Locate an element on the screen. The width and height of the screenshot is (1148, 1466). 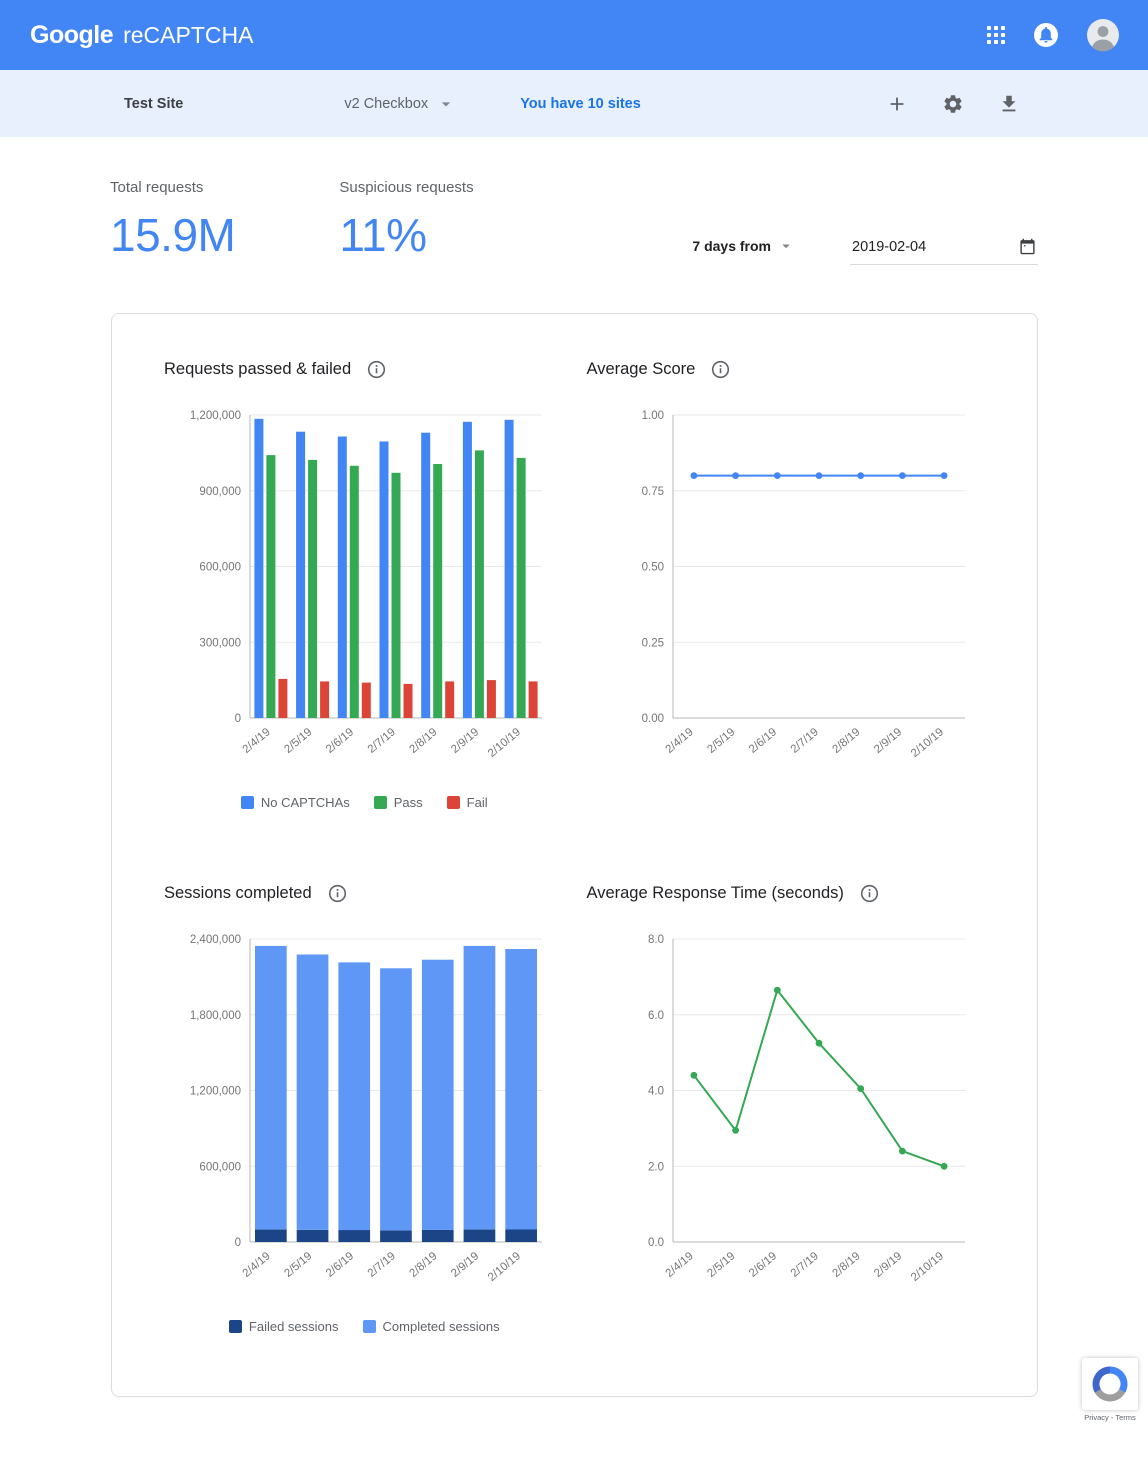
legend-item: Pass is located at coordinates (398, 802).